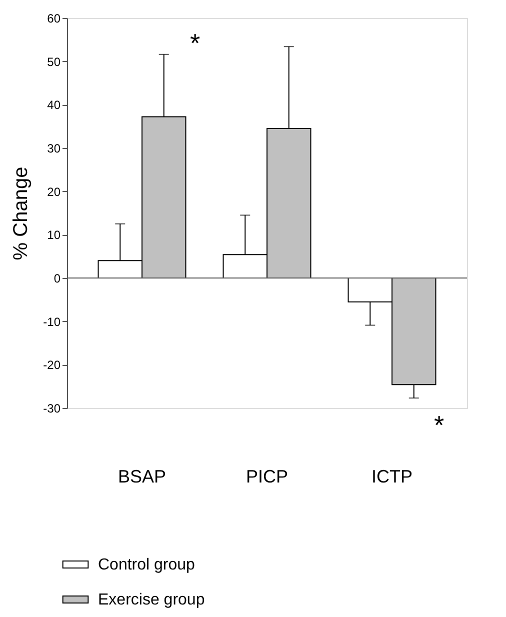 The height and width of the screenshot is (617, 506). What do you see at coordinates (54, 61) in the screenshot?
I see `y-tick-label: 50` at bounding box center [54, 61].